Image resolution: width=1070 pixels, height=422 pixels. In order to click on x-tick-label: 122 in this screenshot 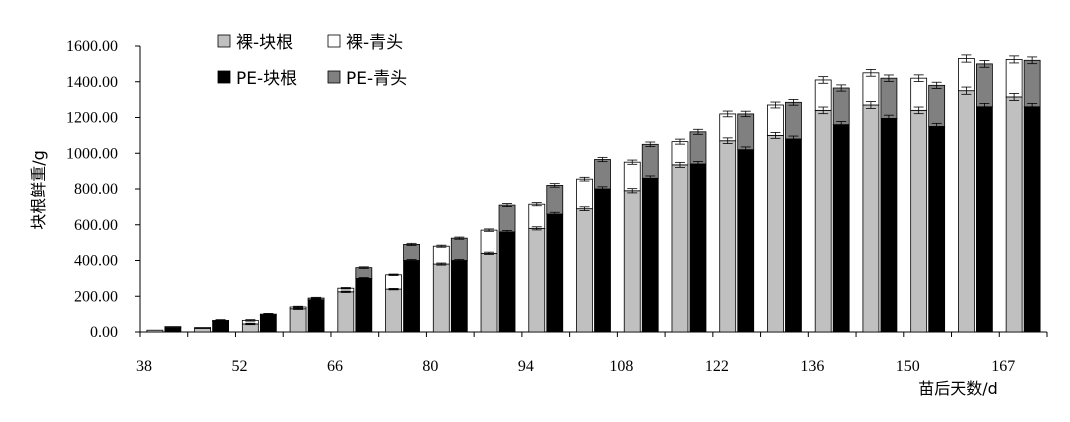, I will do `click(717, 366)`.